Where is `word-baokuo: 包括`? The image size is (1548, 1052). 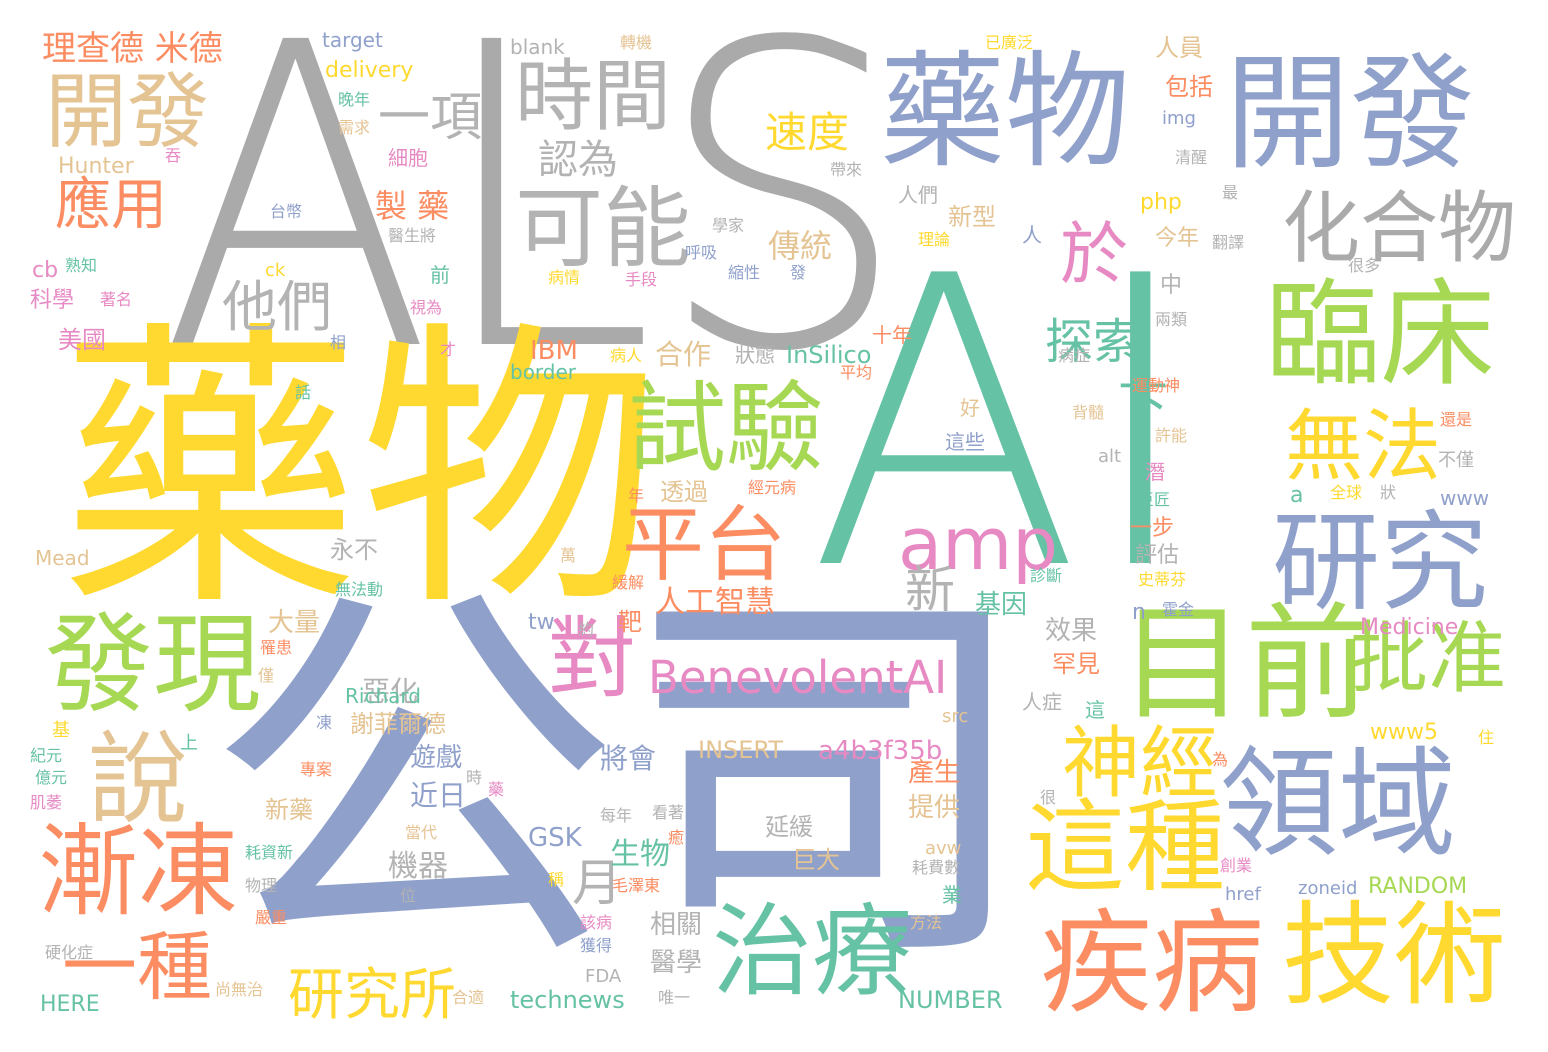
word-baokuo: 包括 is located at coordinates (1189, 87).